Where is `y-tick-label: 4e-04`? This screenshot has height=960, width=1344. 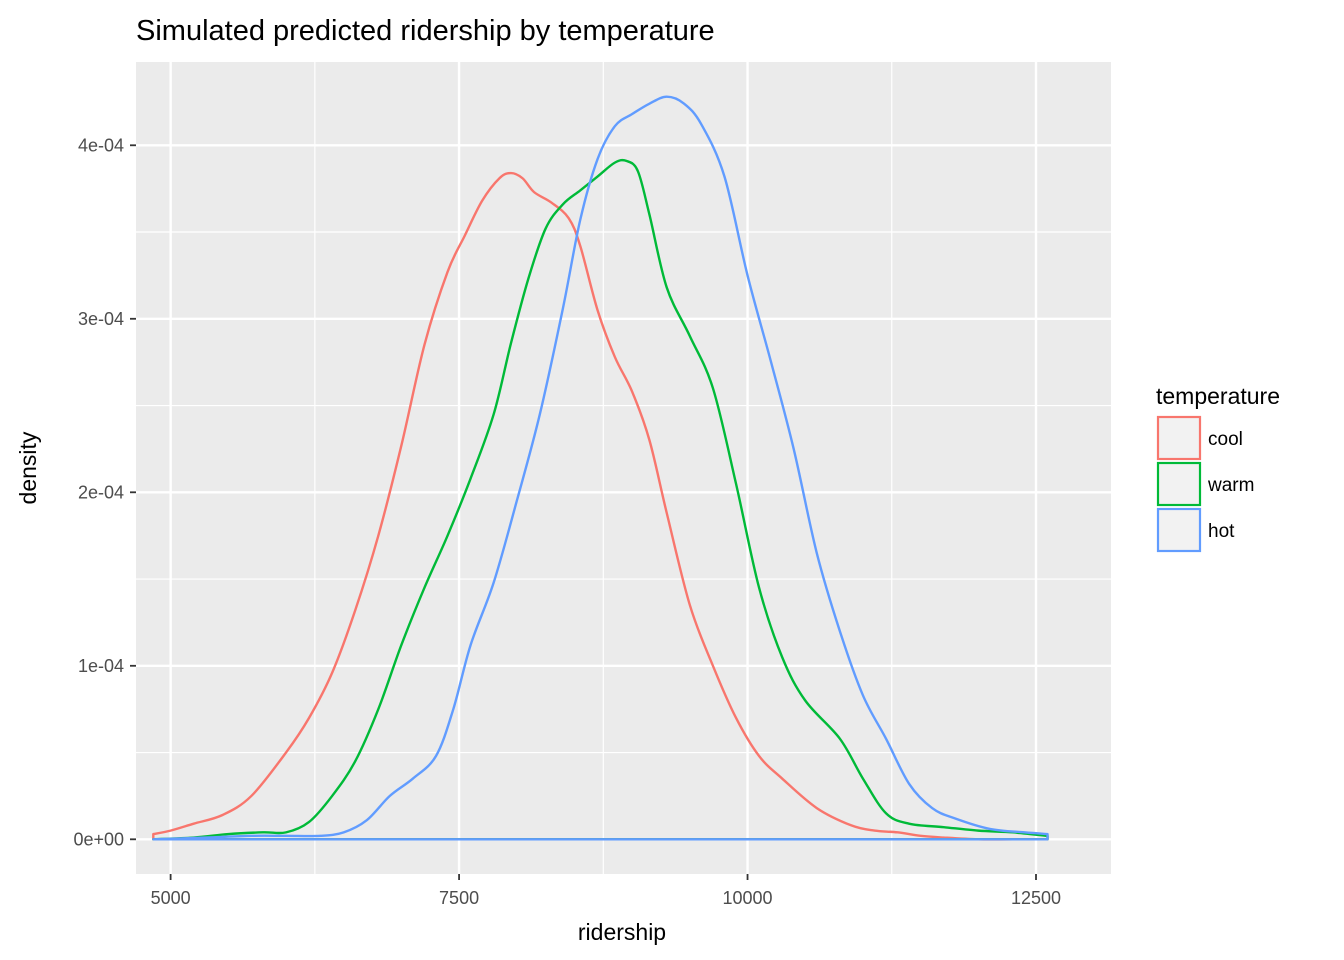 y-tick-label: 4e-04 is located at coordinates (101, 145).